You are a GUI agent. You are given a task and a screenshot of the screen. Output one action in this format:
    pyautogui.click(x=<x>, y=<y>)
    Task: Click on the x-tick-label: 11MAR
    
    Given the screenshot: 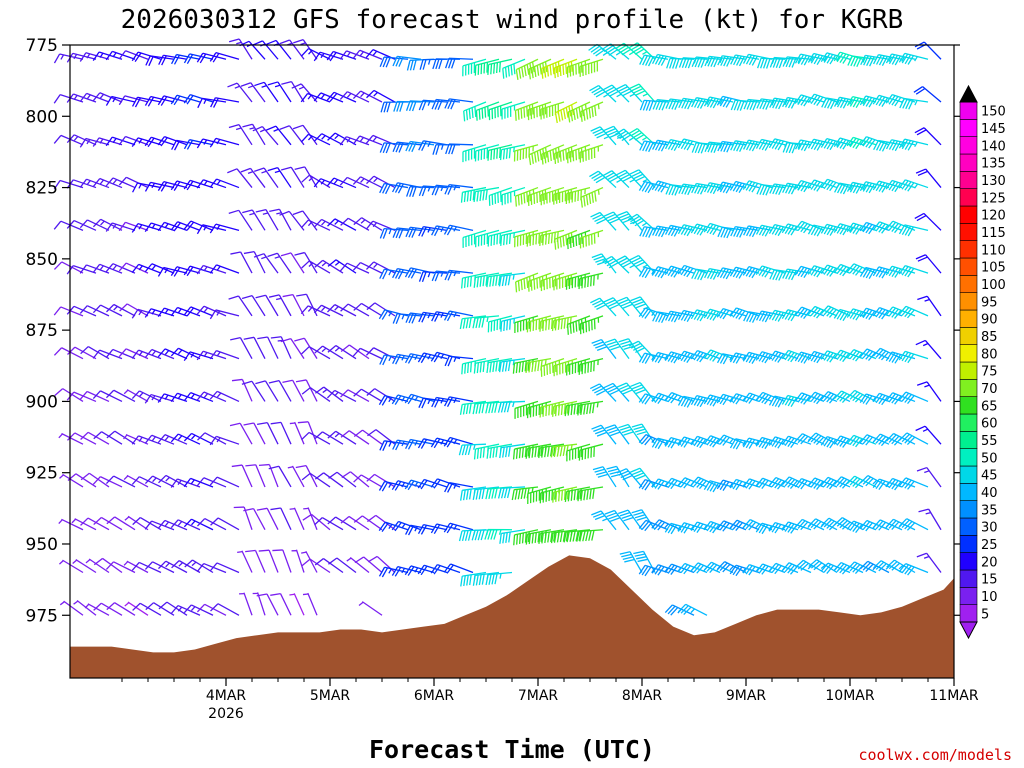 What is the action you would take?
    pyautogui.click(x=953, y=696)
    